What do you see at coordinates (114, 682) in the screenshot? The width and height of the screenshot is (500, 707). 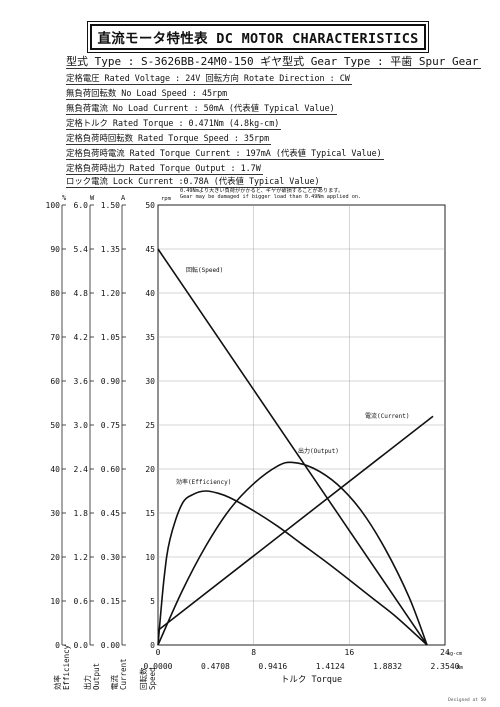 I see `current-axis-name-jp: 電流` at bounding box center [114, 682].